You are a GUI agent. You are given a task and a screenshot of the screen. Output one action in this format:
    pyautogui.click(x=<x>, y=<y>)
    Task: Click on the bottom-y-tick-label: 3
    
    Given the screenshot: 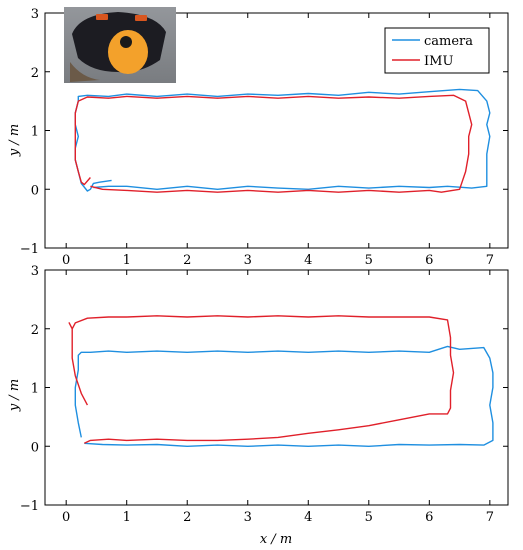 What is the action you would take?
    pyautogui.click(x=35, y=271)
    